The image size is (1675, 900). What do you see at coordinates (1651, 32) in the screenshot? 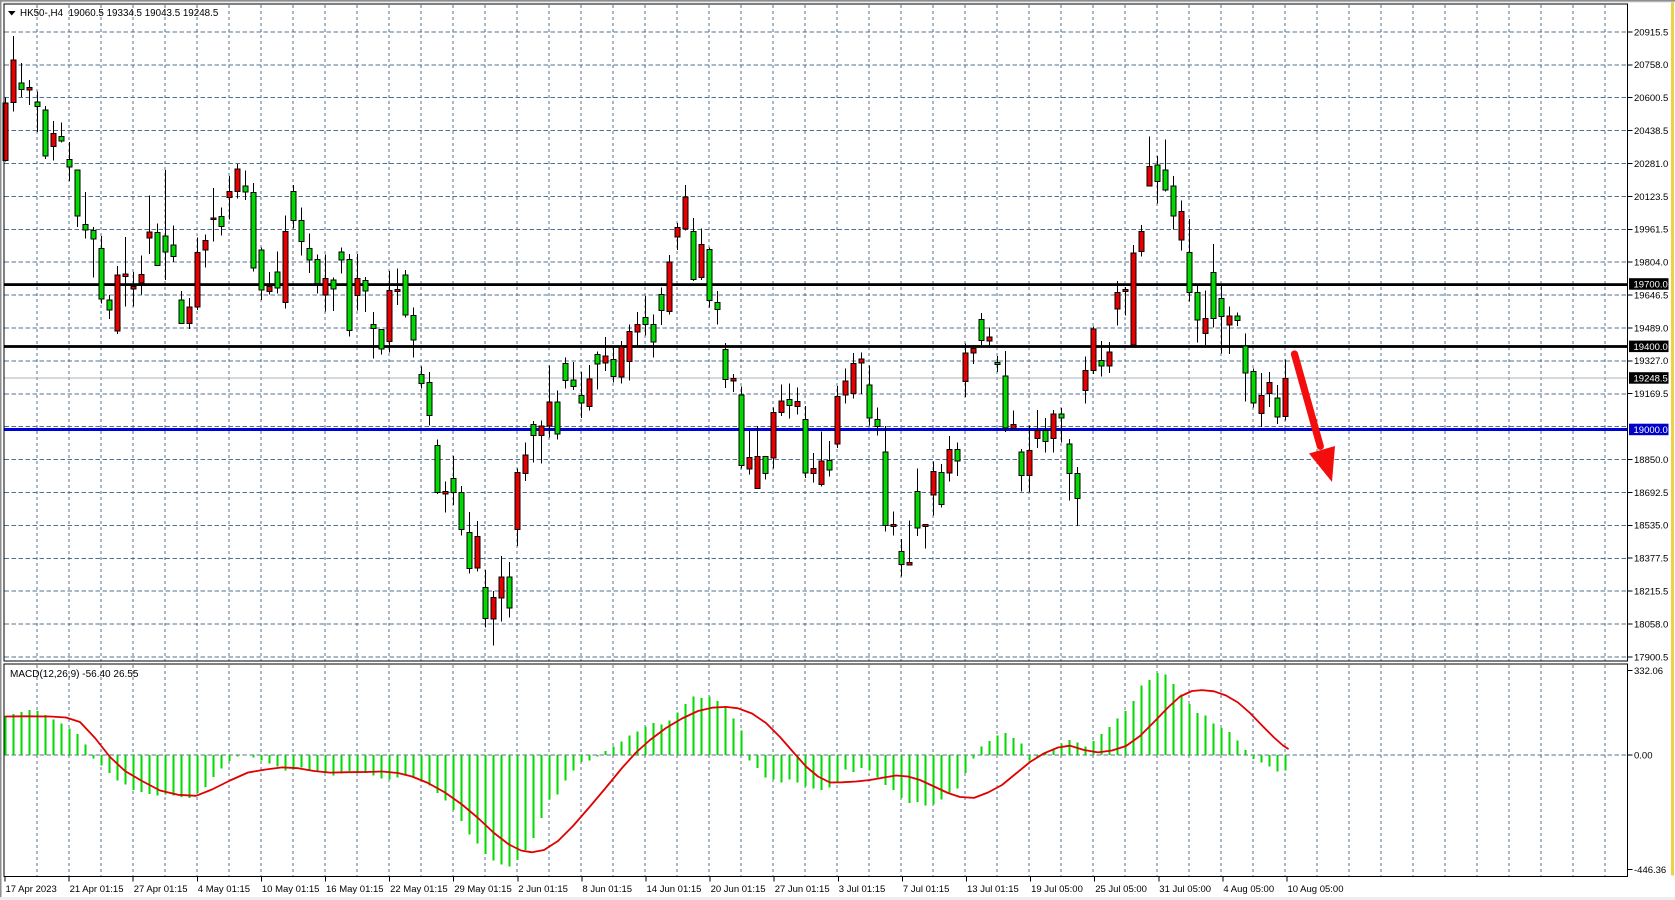
I see `svg-text: 20915.5` at bounding box center [1651, 32].